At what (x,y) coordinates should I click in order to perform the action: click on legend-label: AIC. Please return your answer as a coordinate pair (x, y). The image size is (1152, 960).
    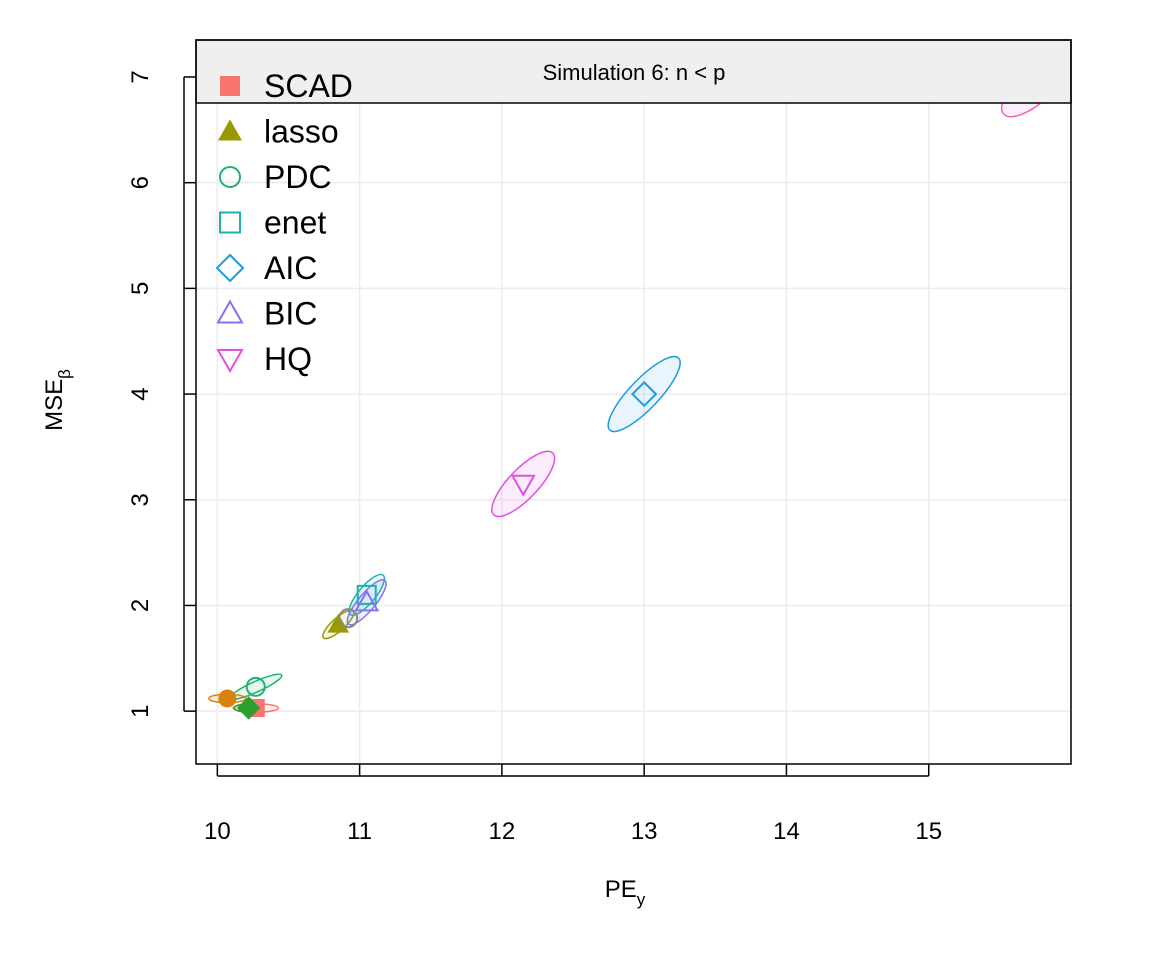
    Looking at the image, I should click on (290, 268).